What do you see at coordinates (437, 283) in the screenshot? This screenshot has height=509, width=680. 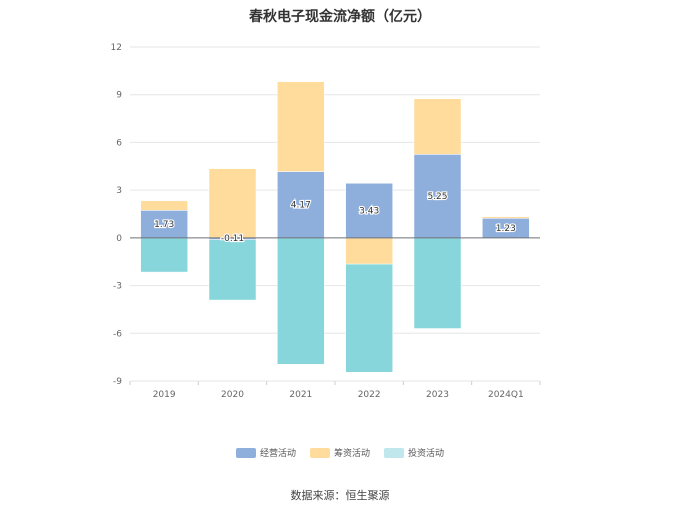 I see `bar-investing-2023` at bounding box center [437, 283].